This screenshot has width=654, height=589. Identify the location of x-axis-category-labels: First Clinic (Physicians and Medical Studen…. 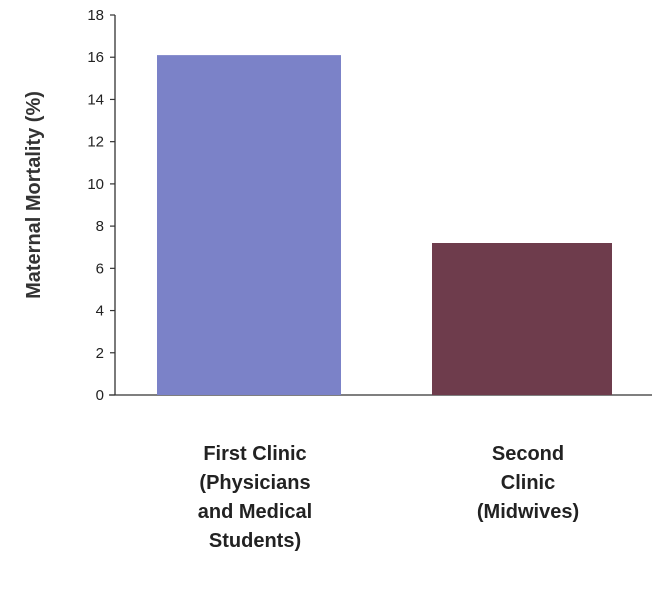
(388, 497).